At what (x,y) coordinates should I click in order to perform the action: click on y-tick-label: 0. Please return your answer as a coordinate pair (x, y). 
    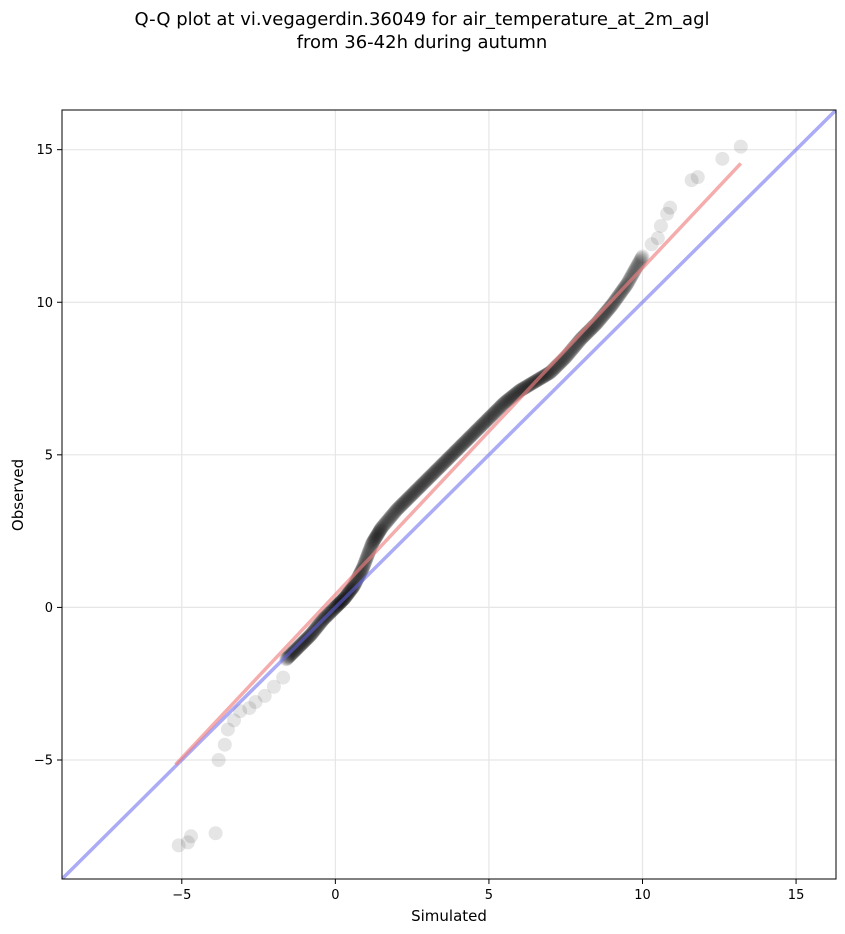
    Looking at the image, I should click on (49, 608).